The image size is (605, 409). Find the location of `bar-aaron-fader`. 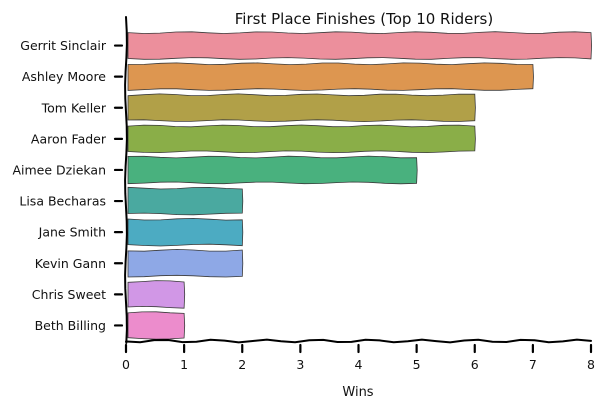

bar-aaron-fader is located at coordinates (301, 139).